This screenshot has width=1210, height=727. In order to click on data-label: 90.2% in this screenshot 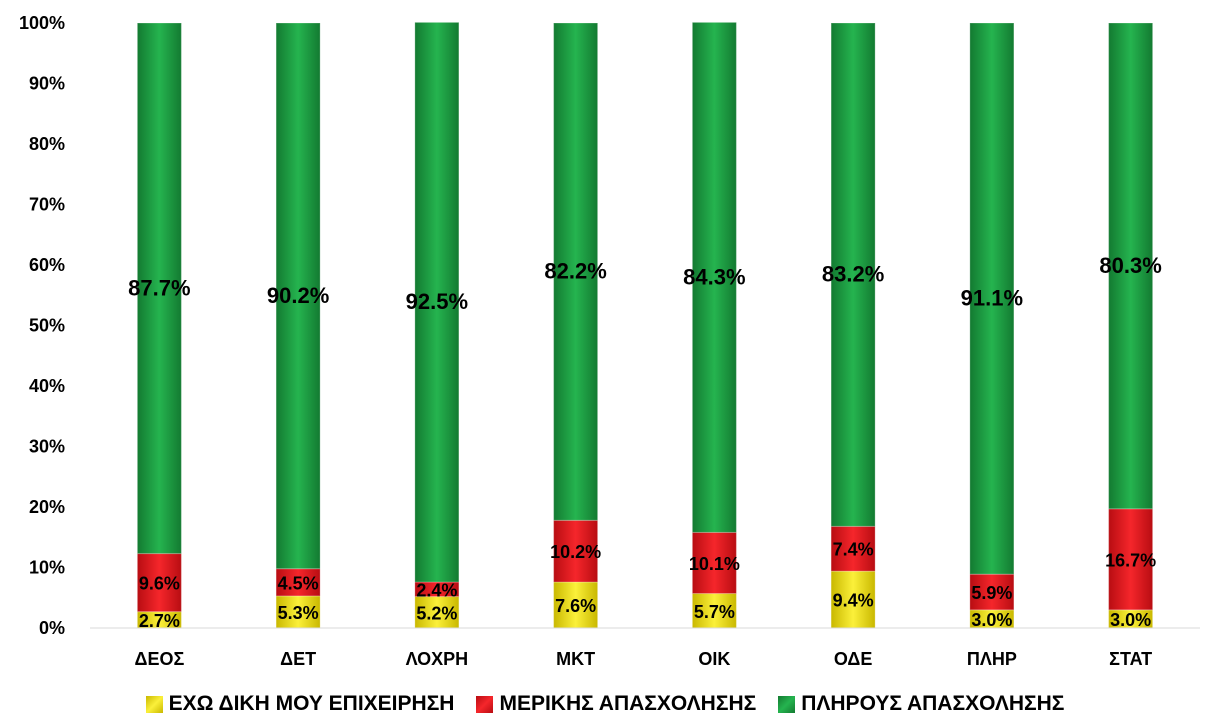, I will do `click(298, 295)`.